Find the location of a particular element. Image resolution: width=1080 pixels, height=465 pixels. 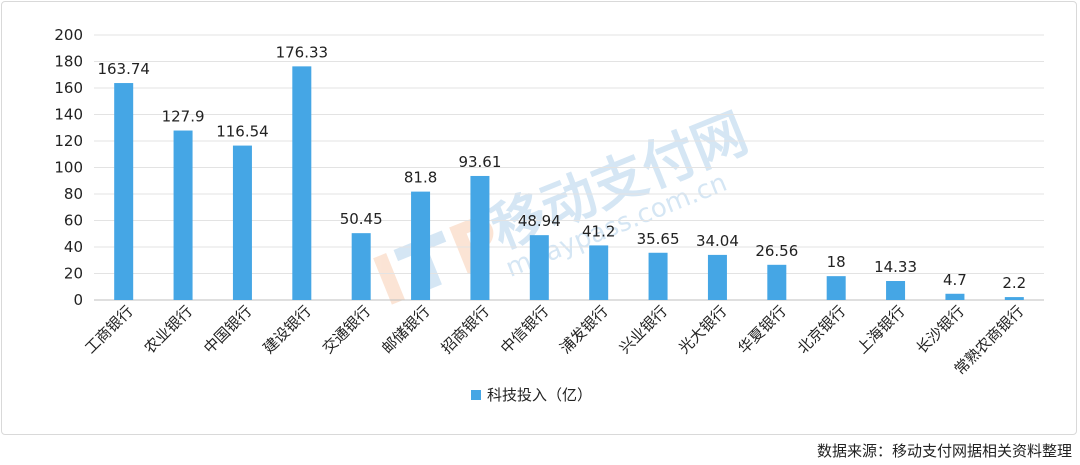

data-label: 116.54 is located at coordinates (242, 132).